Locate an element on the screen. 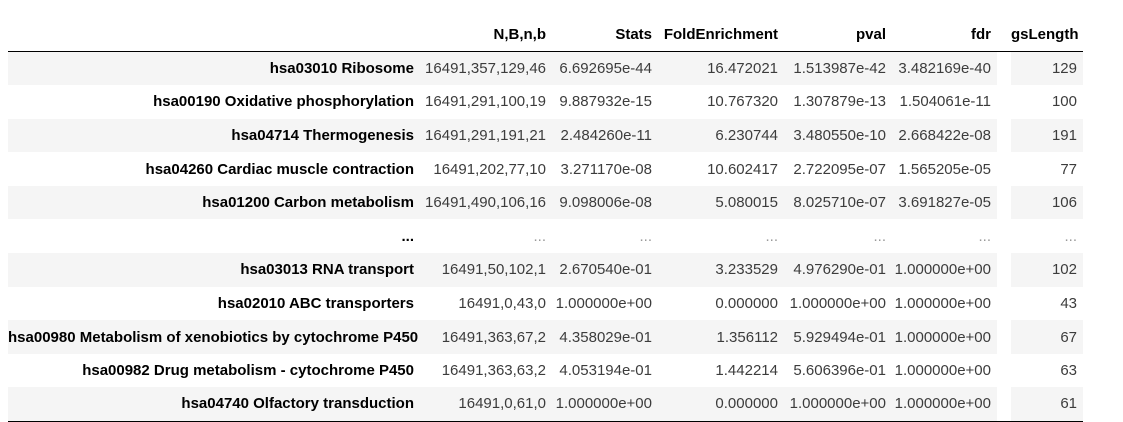  cell-value: 43 is located at coordinates (1047, 303).